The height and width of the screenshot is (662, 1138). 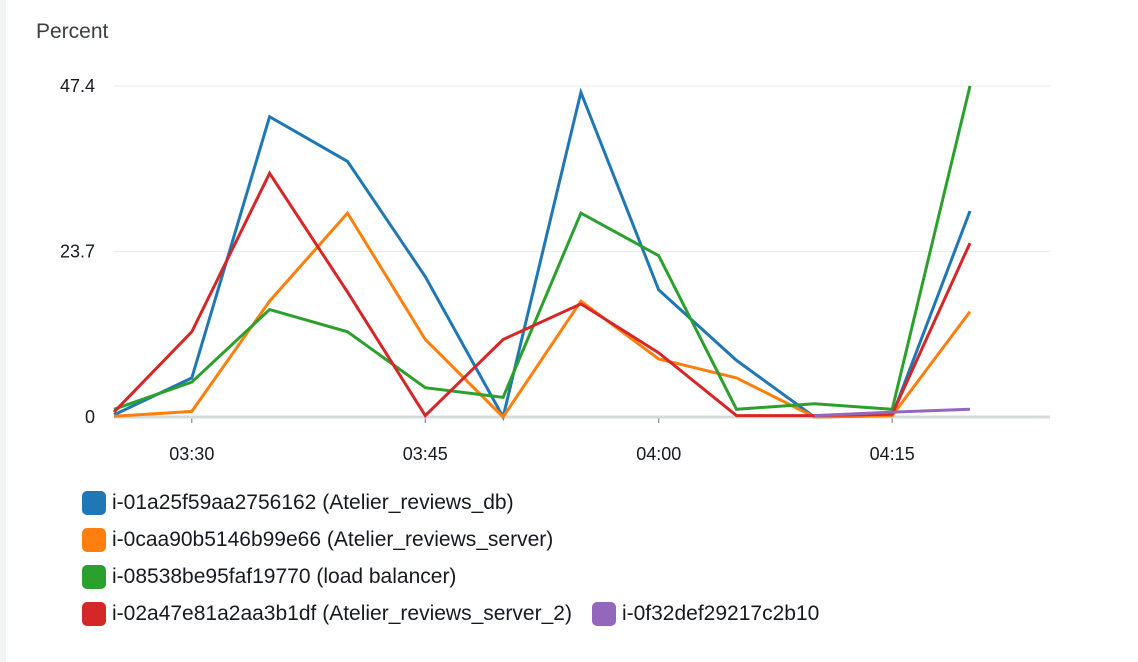 What do you see at coordinates (90, 417) in the screenshot?
I see `y-tick-label: 0` at bounding box center [90, 417].